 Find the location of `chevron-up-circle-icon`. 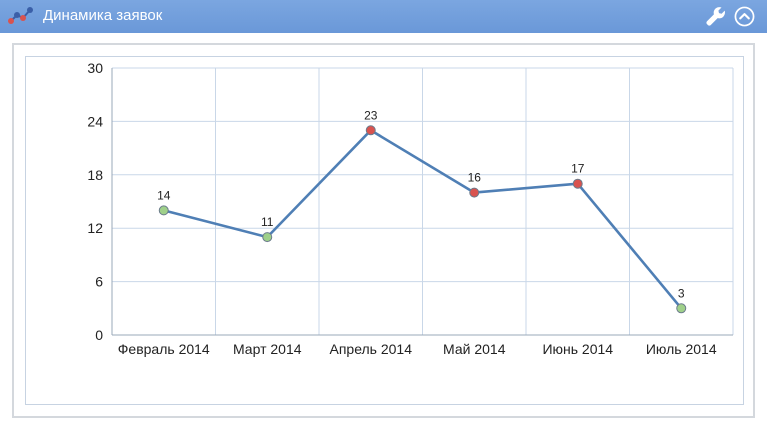

chevron-up-circle-icon is located at coordinates (744, 16).